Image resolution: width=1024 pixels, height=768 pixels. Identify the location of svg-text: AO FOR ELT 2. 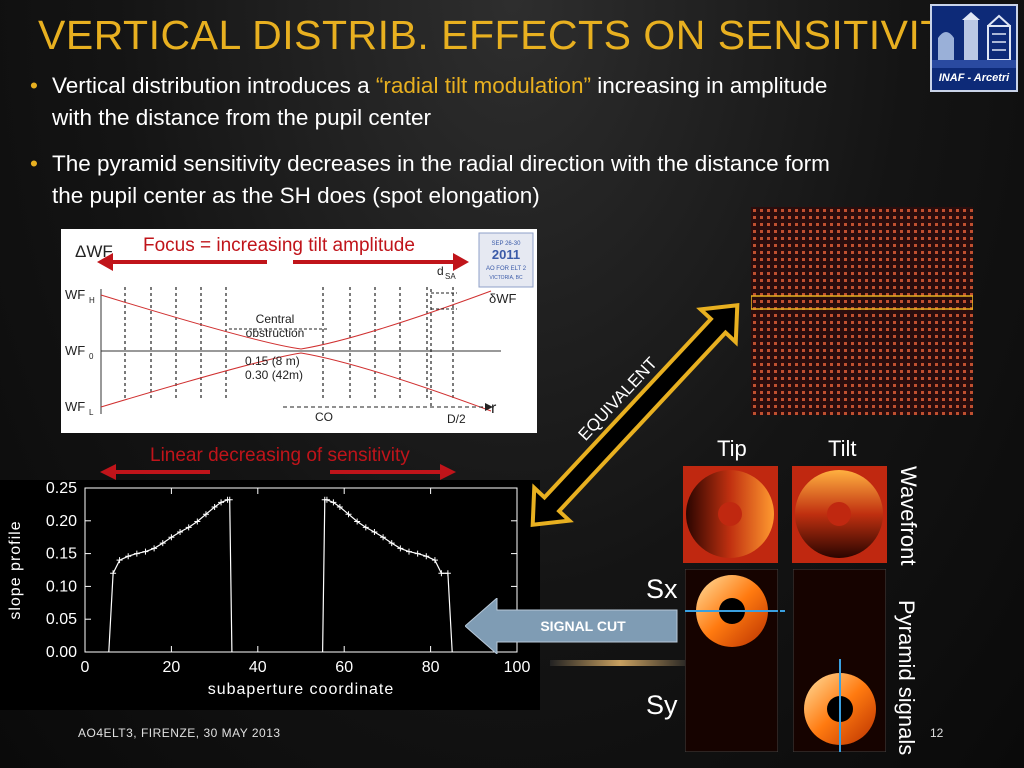
(506, 269).